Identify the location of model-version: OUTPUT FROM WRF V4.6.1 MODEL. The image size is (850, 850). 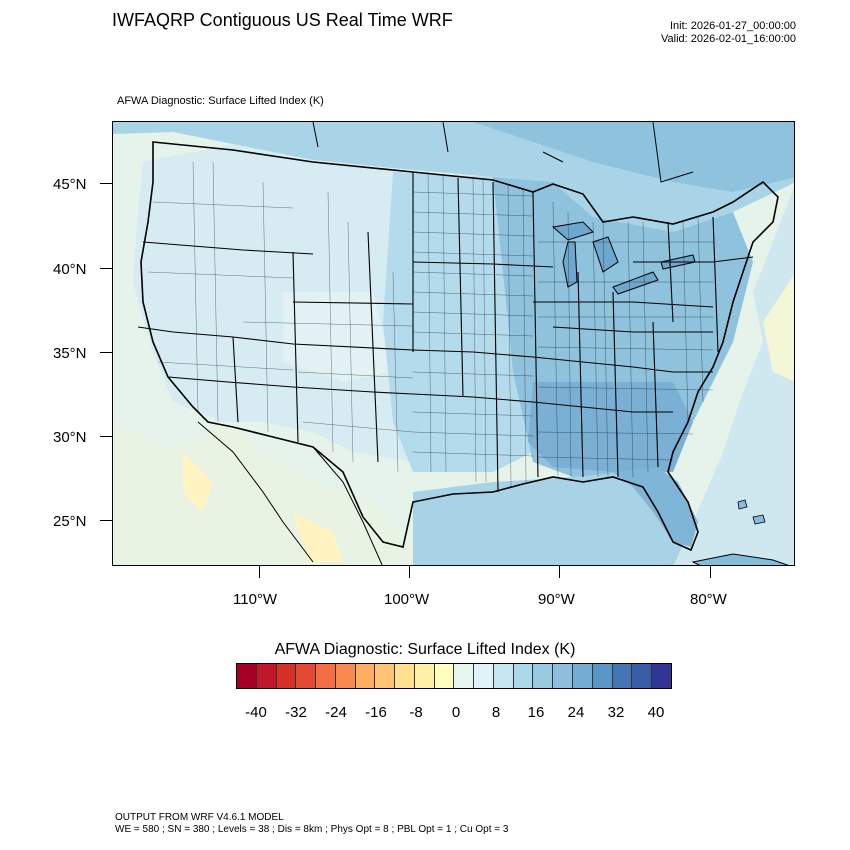
(199, 817).